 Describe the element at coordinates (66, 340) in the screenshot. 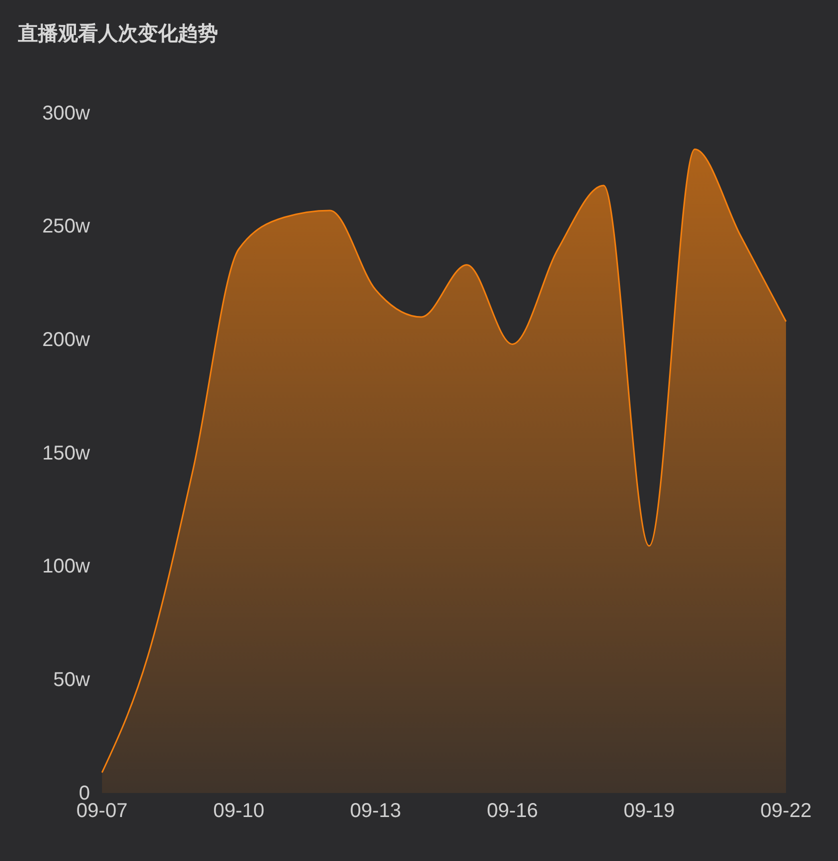

I see `y-tick-label: 200w` at that location.